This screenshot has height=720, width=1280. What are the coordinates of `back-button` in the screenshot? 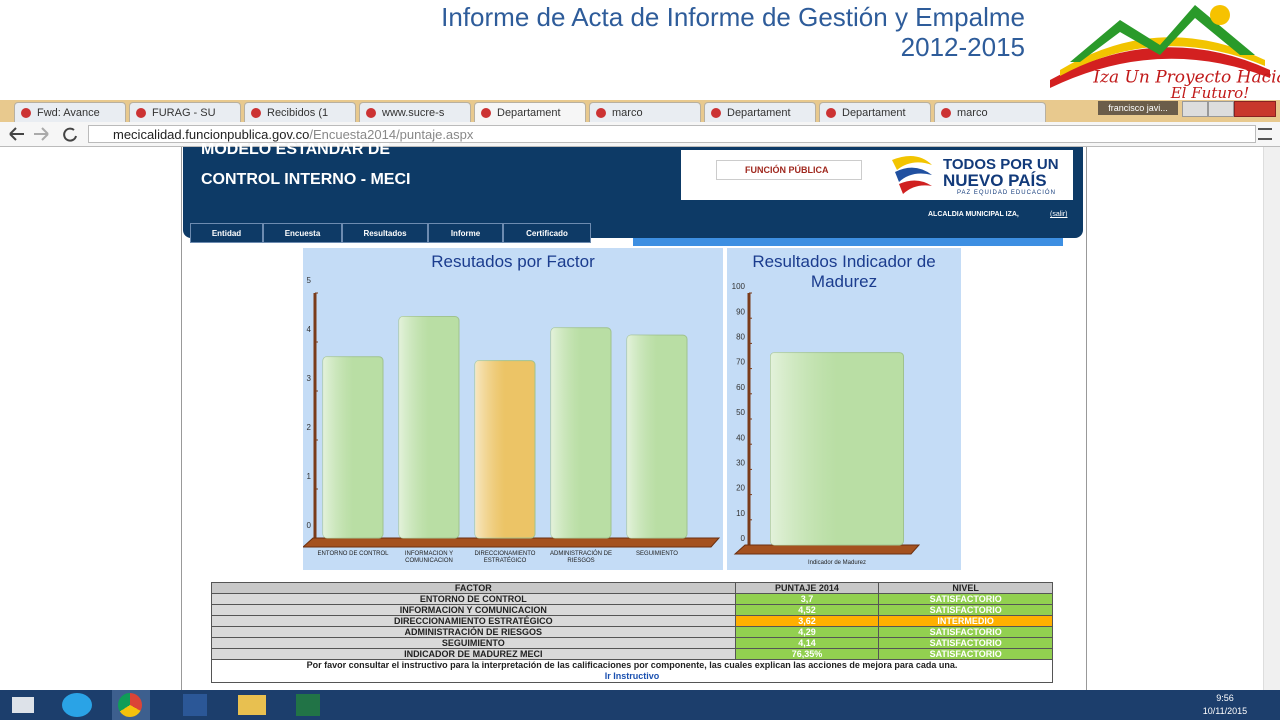 It's located at (16, 134).